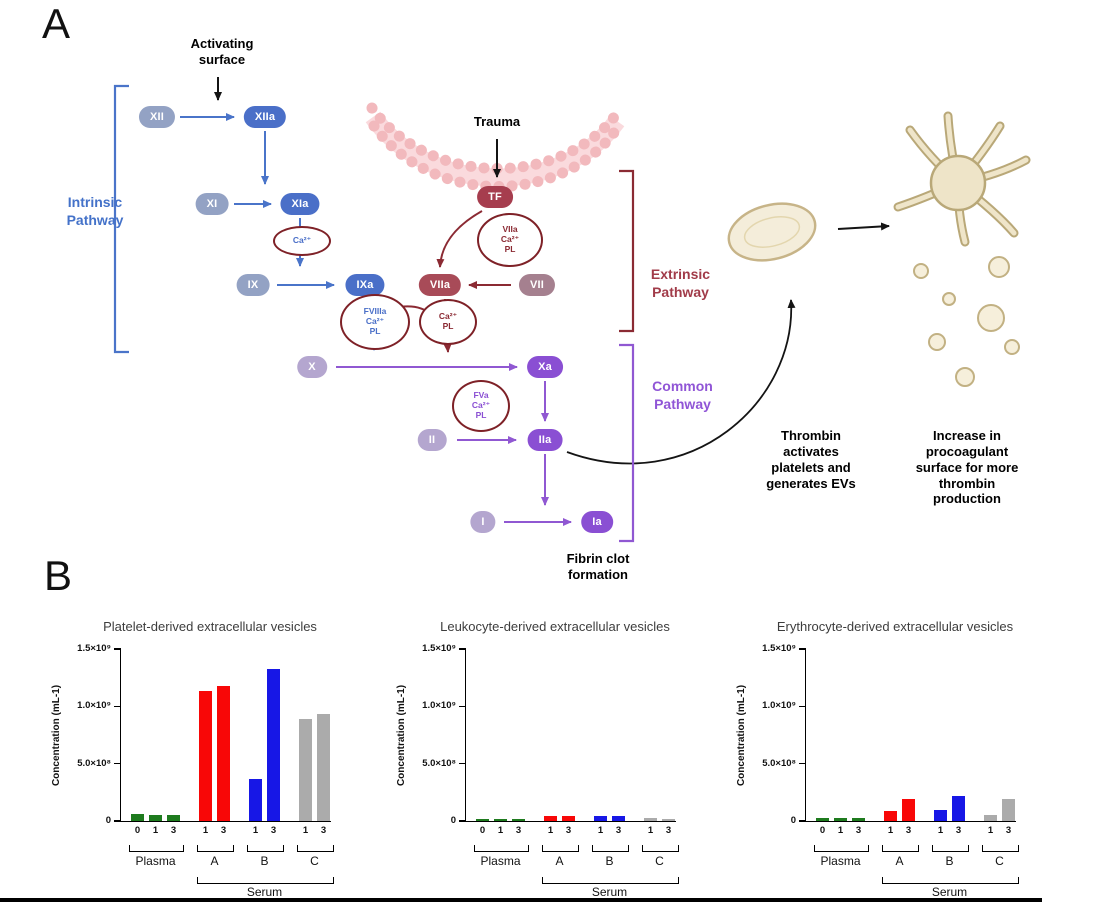 The height and width of the screenshot is (905, 1093). Describe the element at coordinates (448, 322) in the screenshot. I see `calcium-pl-complex: Ca²⁺ PL` at that location.